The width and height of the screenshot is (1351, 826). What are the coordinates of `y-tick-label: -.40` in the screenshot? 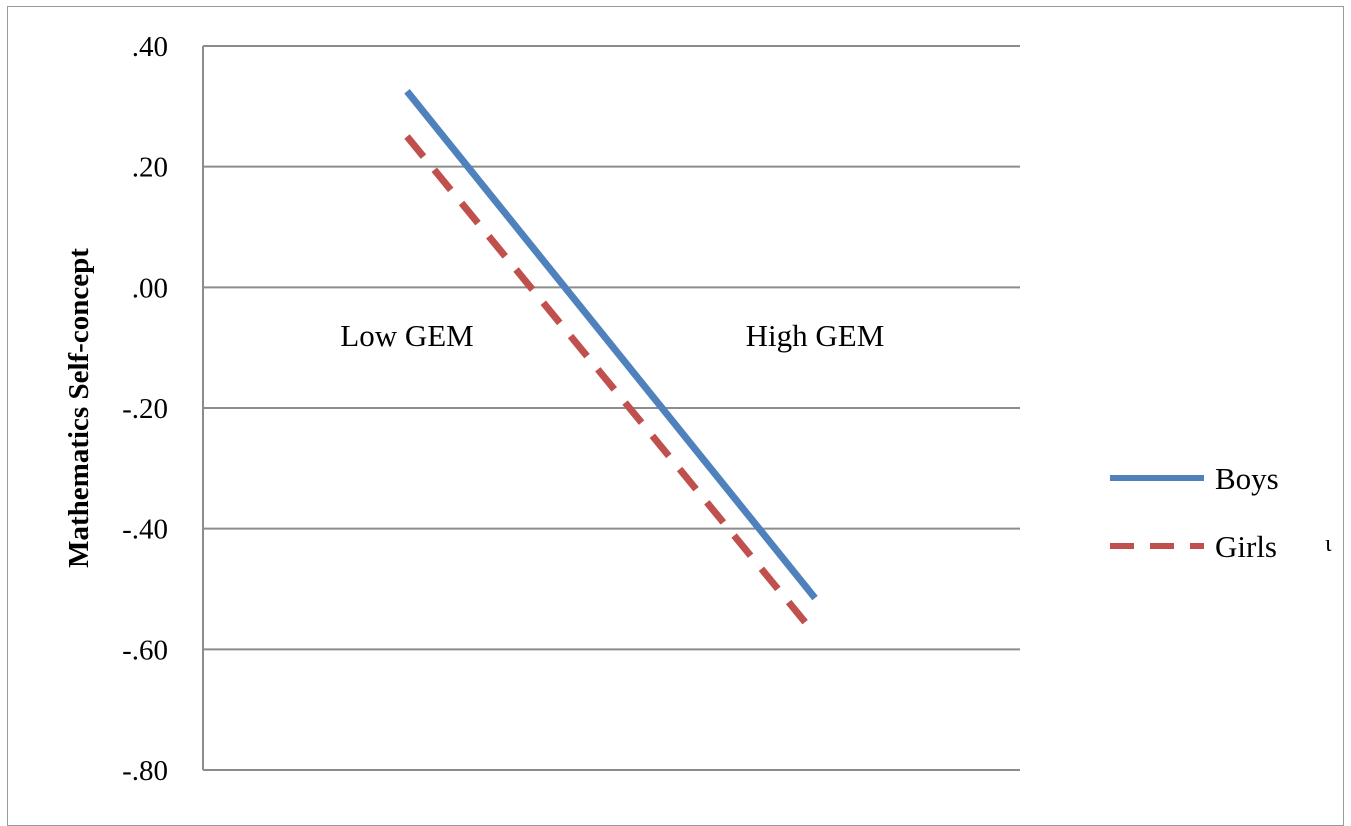 It's located at (145, 530).